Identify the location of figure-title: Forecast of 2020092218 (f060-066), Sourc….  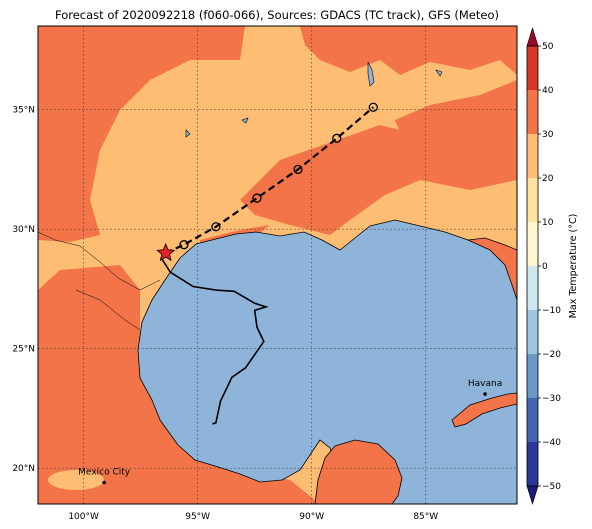
(277, 15).